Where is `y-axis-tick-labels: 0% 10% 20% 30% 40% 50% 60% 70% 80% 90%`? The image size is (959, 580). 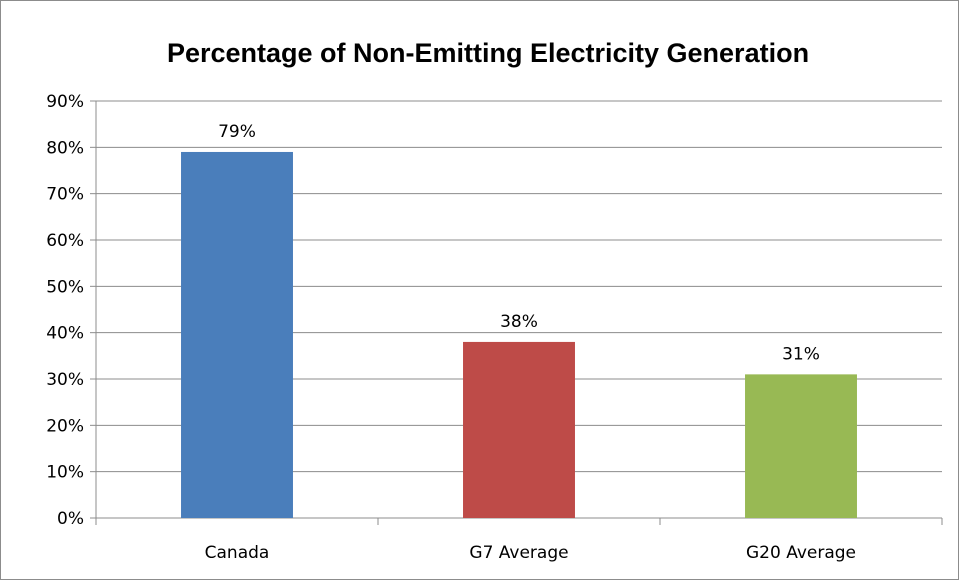 y-axis-tick-labels: 0% 10% 20% 30% 40% 50% 60% 70% 80% 90% is located at coordinates (65, 310).